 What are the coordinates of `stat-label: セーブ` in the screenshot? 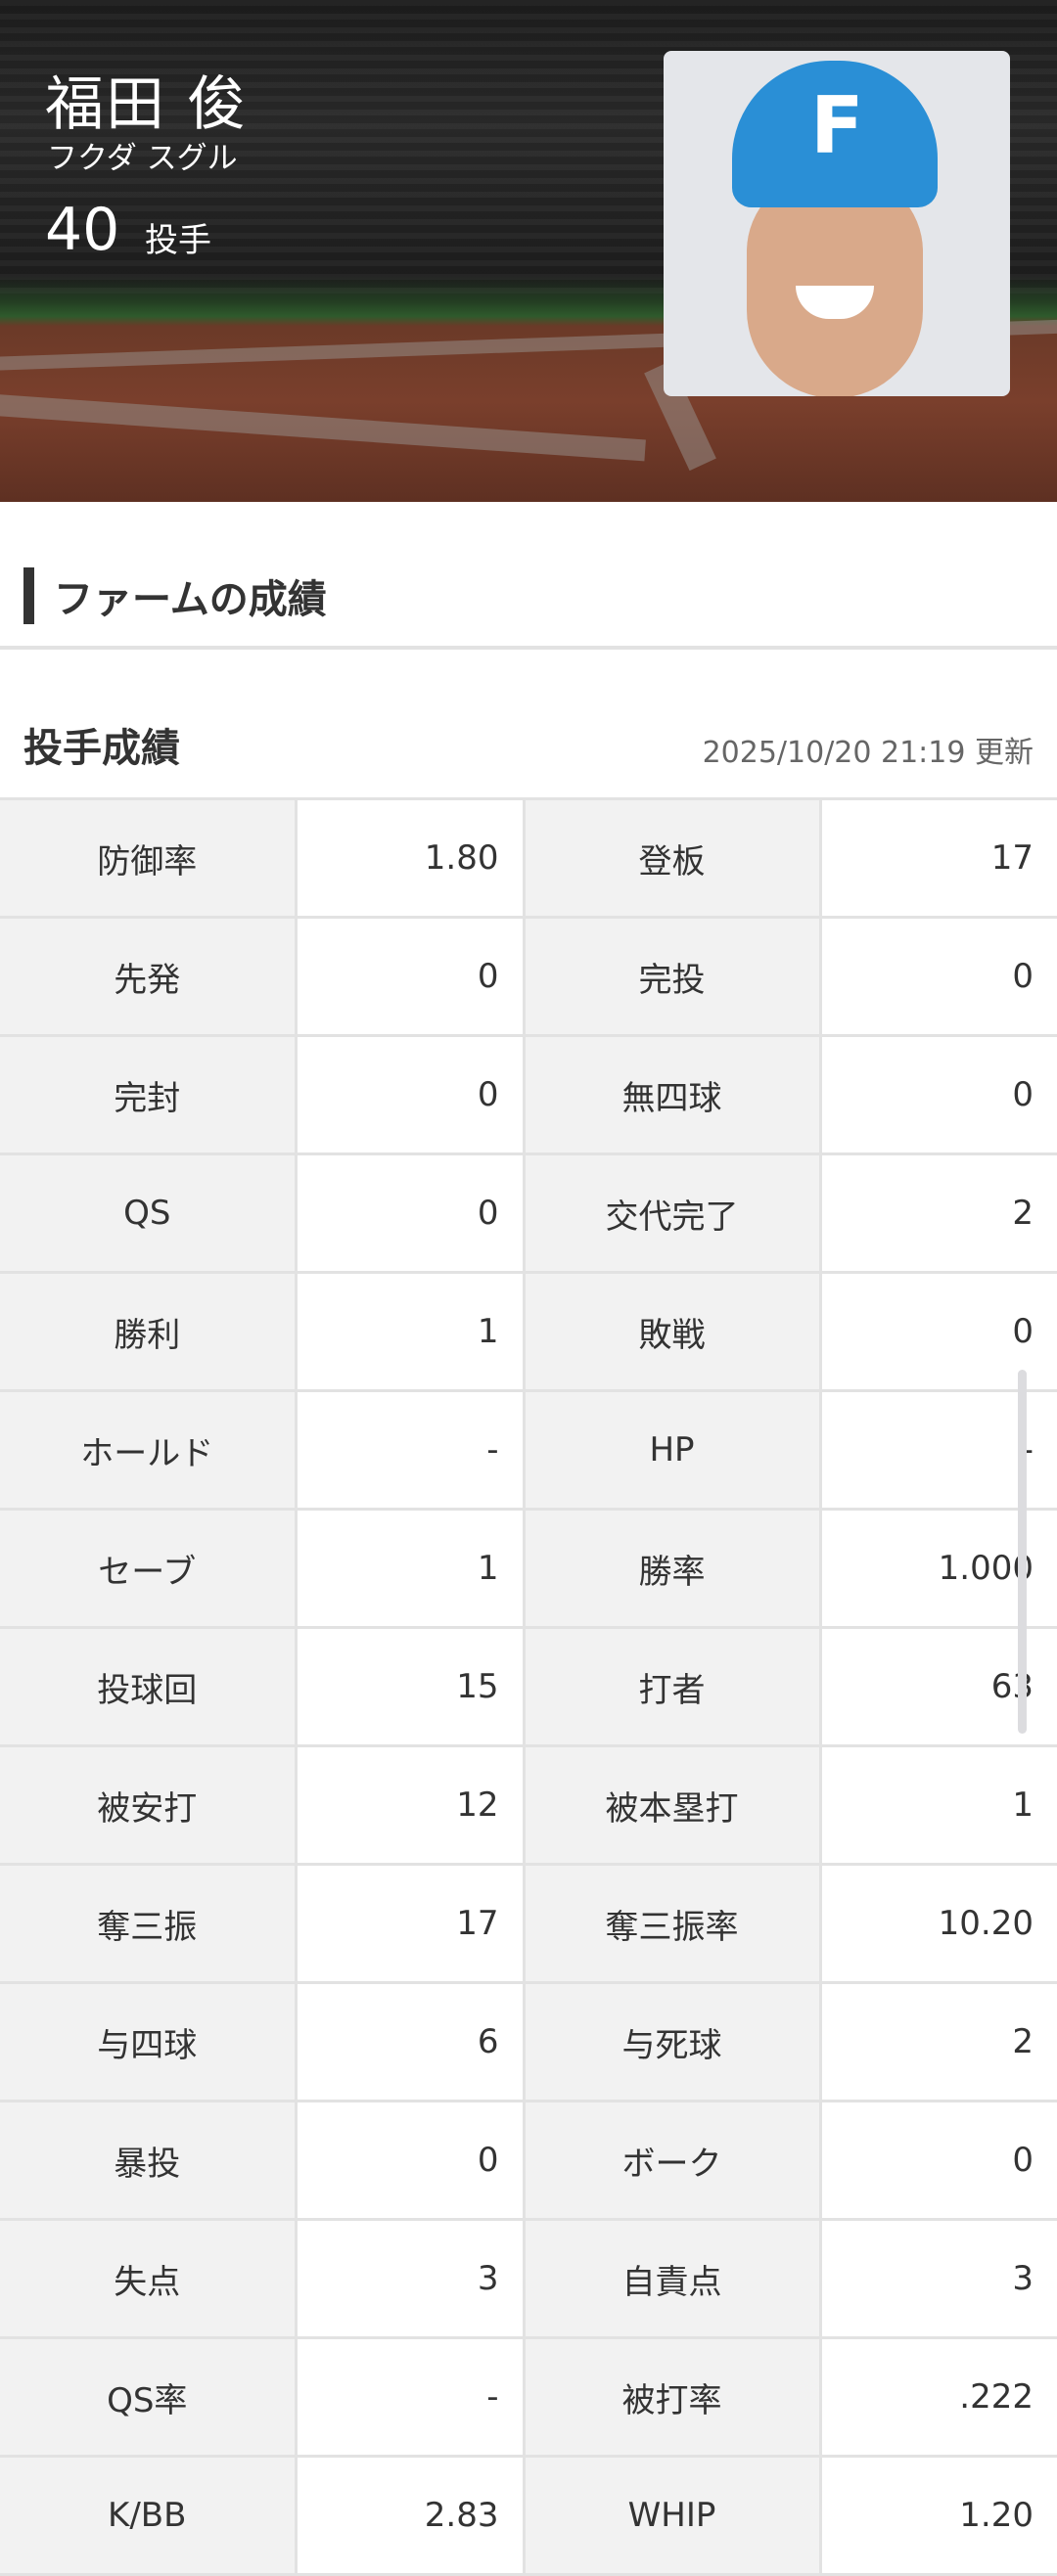 It's located at (149, 1568).